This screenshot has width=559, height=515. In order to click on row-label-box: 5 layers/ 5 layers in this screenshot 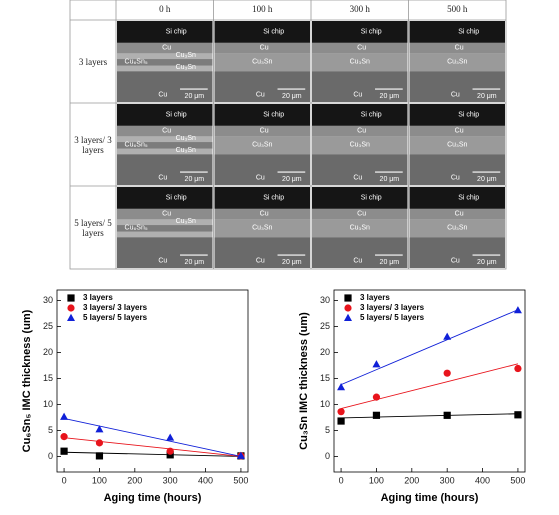, I will do `click(93, 227)`.